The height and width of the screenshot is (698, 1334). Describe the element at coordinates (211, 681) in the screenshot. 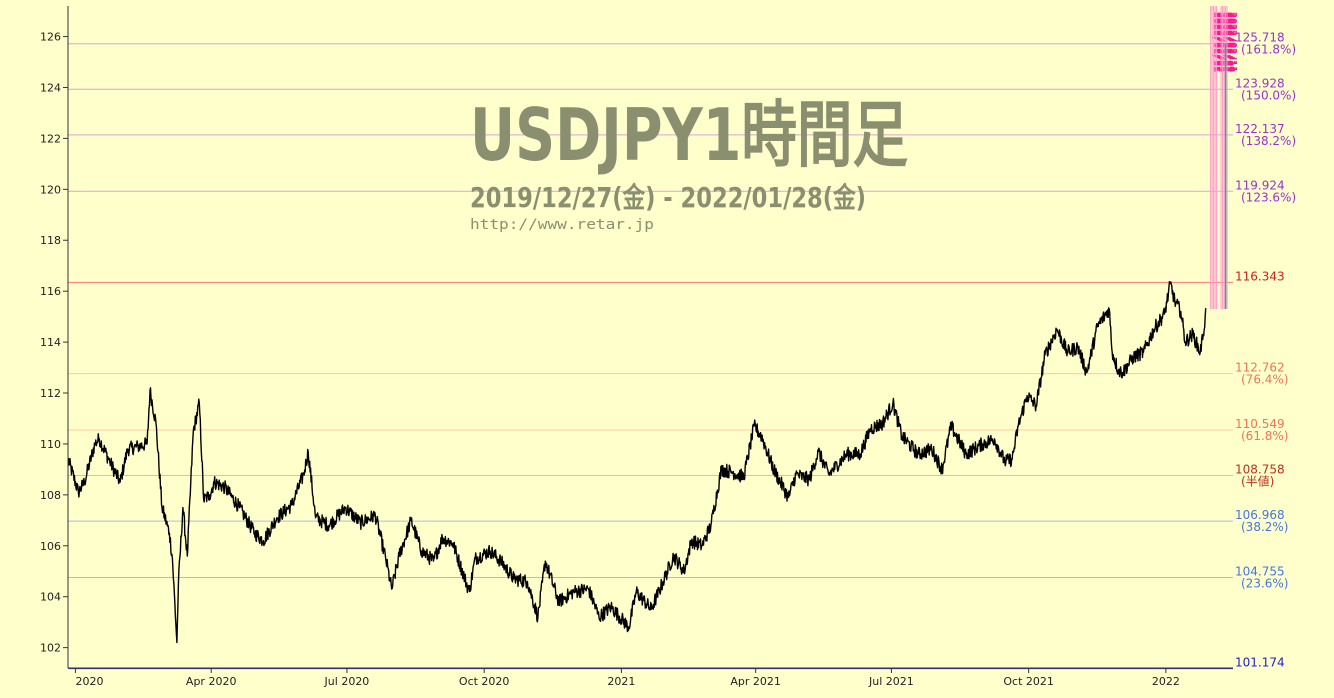

I see `x-tick-label-1: Apr 2020` at that location.